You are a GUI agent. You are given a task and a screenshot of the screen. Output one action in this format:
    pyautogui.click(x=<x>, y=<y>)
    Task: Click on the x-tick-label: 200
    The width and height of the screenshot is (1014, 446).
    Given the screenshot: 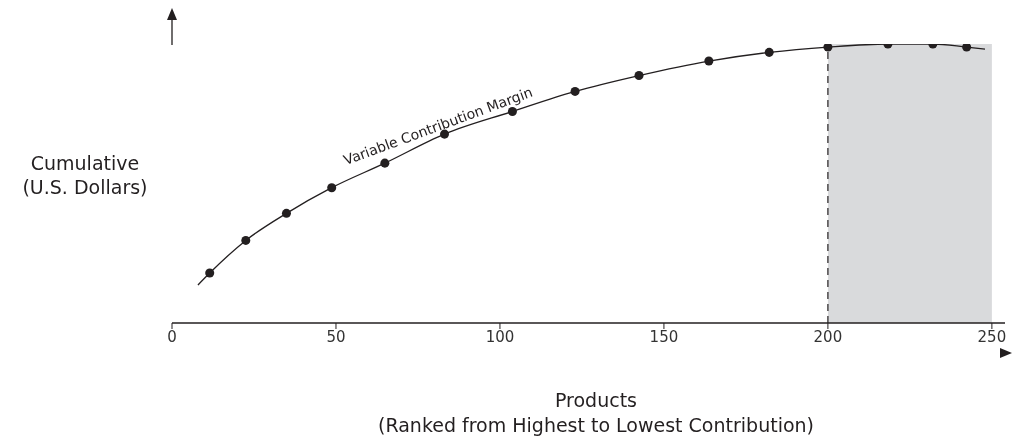 What is the action you would take?
    pyautogui.click(x=828, y=336)
    